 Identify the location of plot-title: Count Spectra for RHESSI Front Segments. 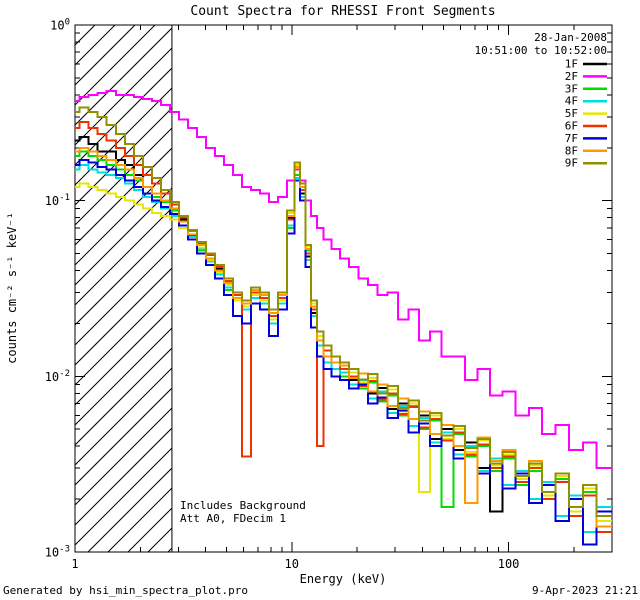
(342, 11).